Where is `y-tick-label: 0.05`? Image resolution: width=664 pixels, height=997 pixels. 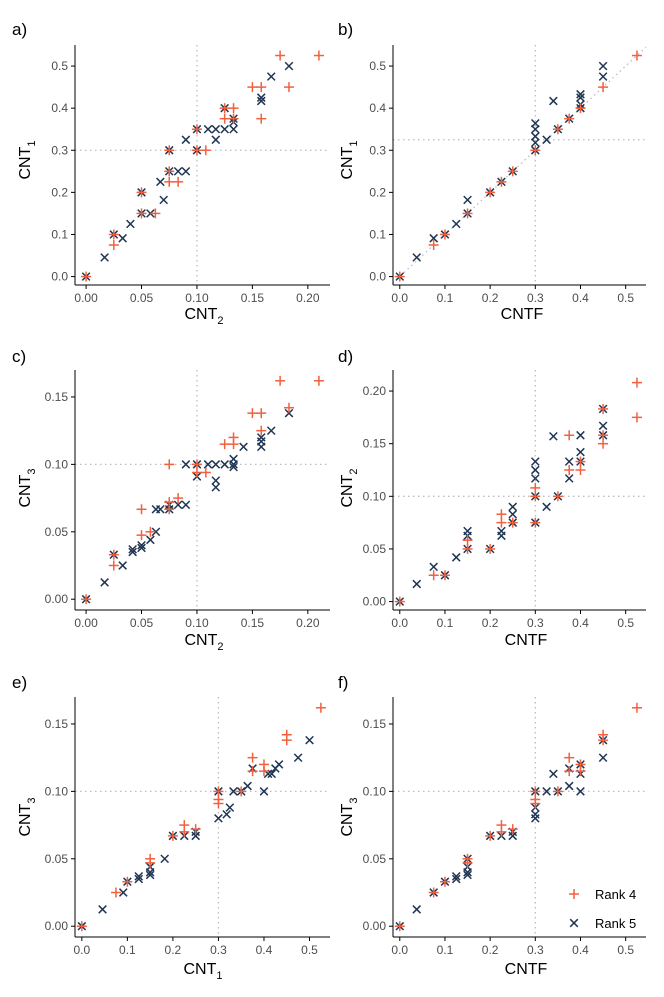
y-tick-label: 0.05 is located at coordinates (57, 859).